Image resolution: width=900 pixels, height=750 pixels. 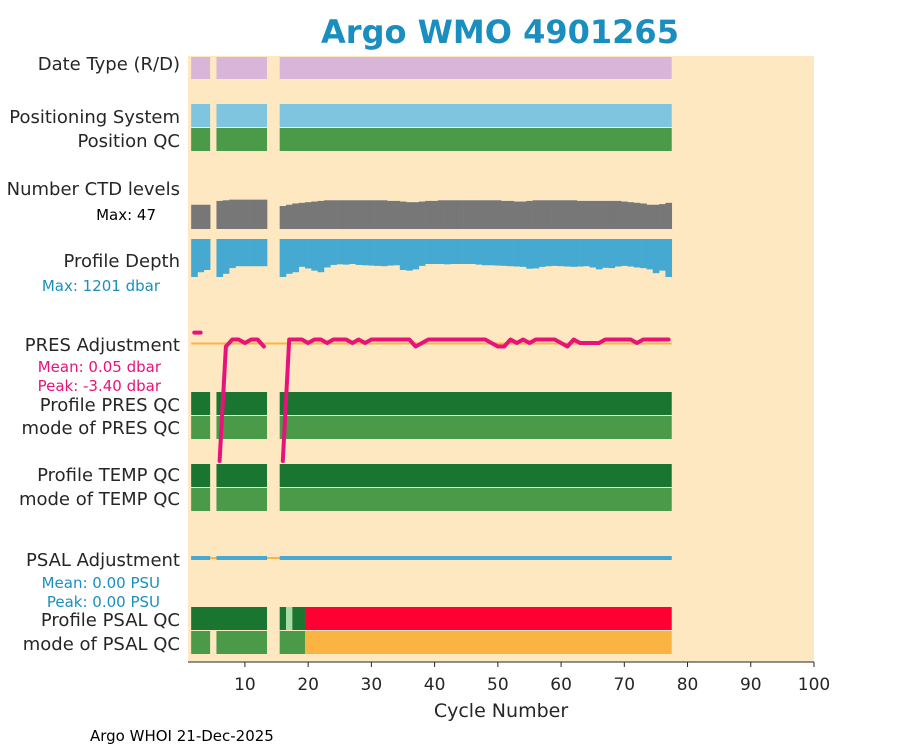 I want to click on x-tick-label: 90, so click(x=751, y=685).